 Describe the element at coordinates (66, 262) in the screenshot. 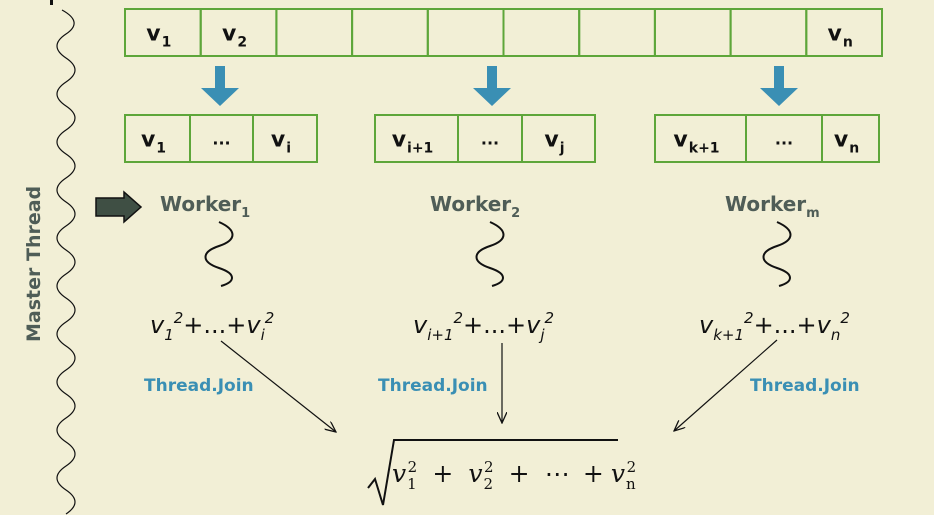

I see `master-thread-line` at that location.